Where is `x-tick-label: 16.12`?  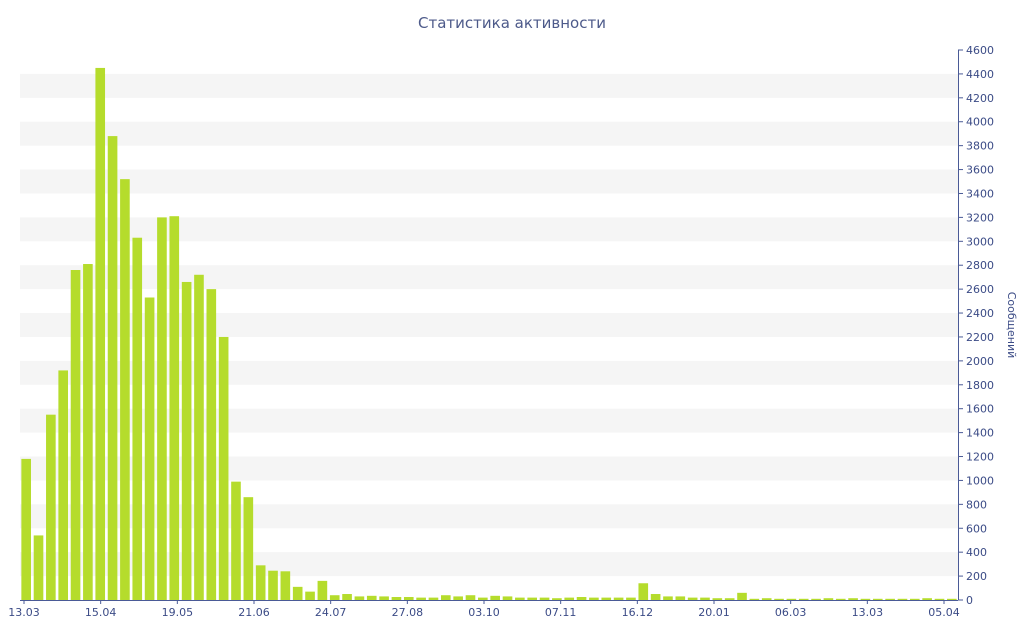
x-tick-label: 16.12 is located at coordinates (638, 612).